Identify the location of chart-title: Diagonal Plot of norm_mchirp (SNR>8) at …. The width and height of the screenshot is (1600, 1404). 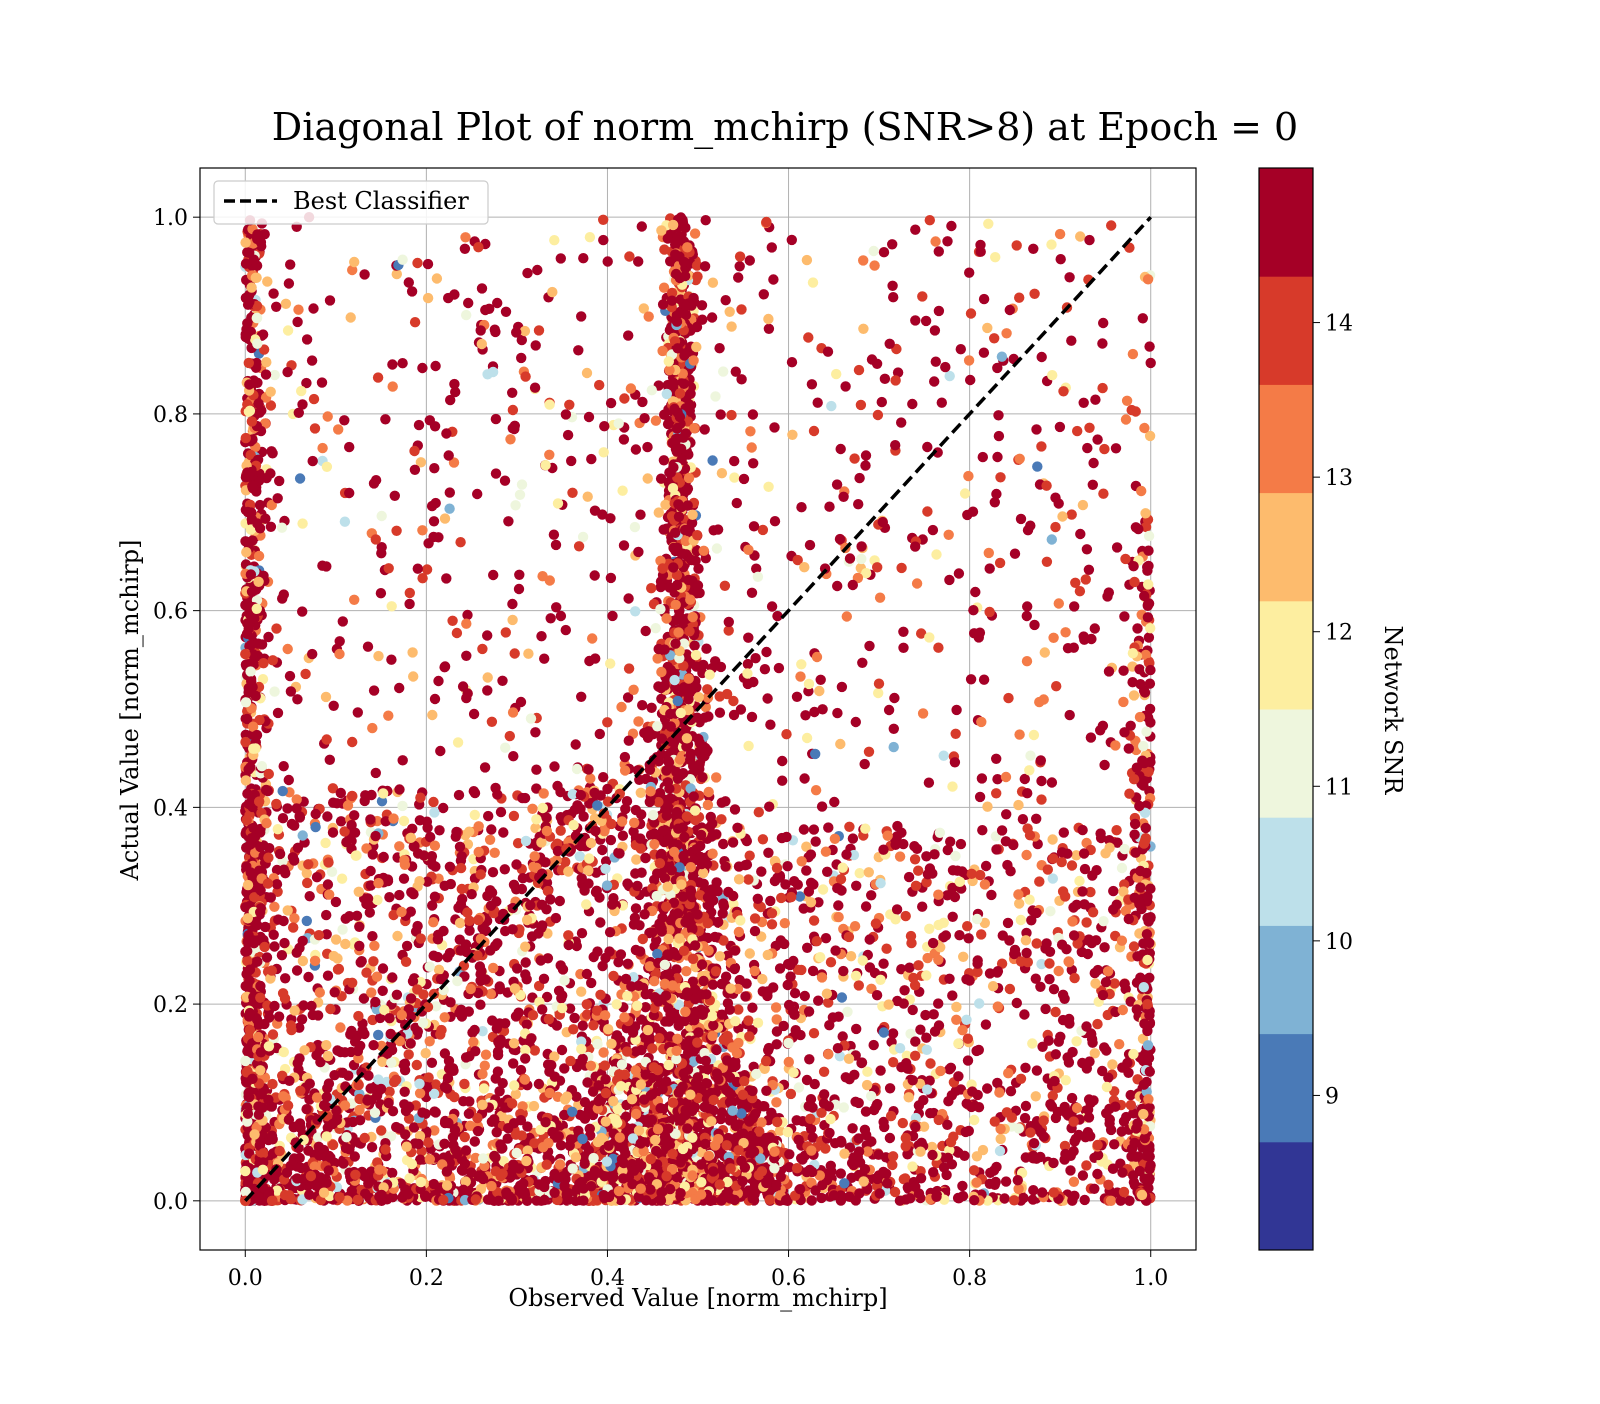
(785, 127).